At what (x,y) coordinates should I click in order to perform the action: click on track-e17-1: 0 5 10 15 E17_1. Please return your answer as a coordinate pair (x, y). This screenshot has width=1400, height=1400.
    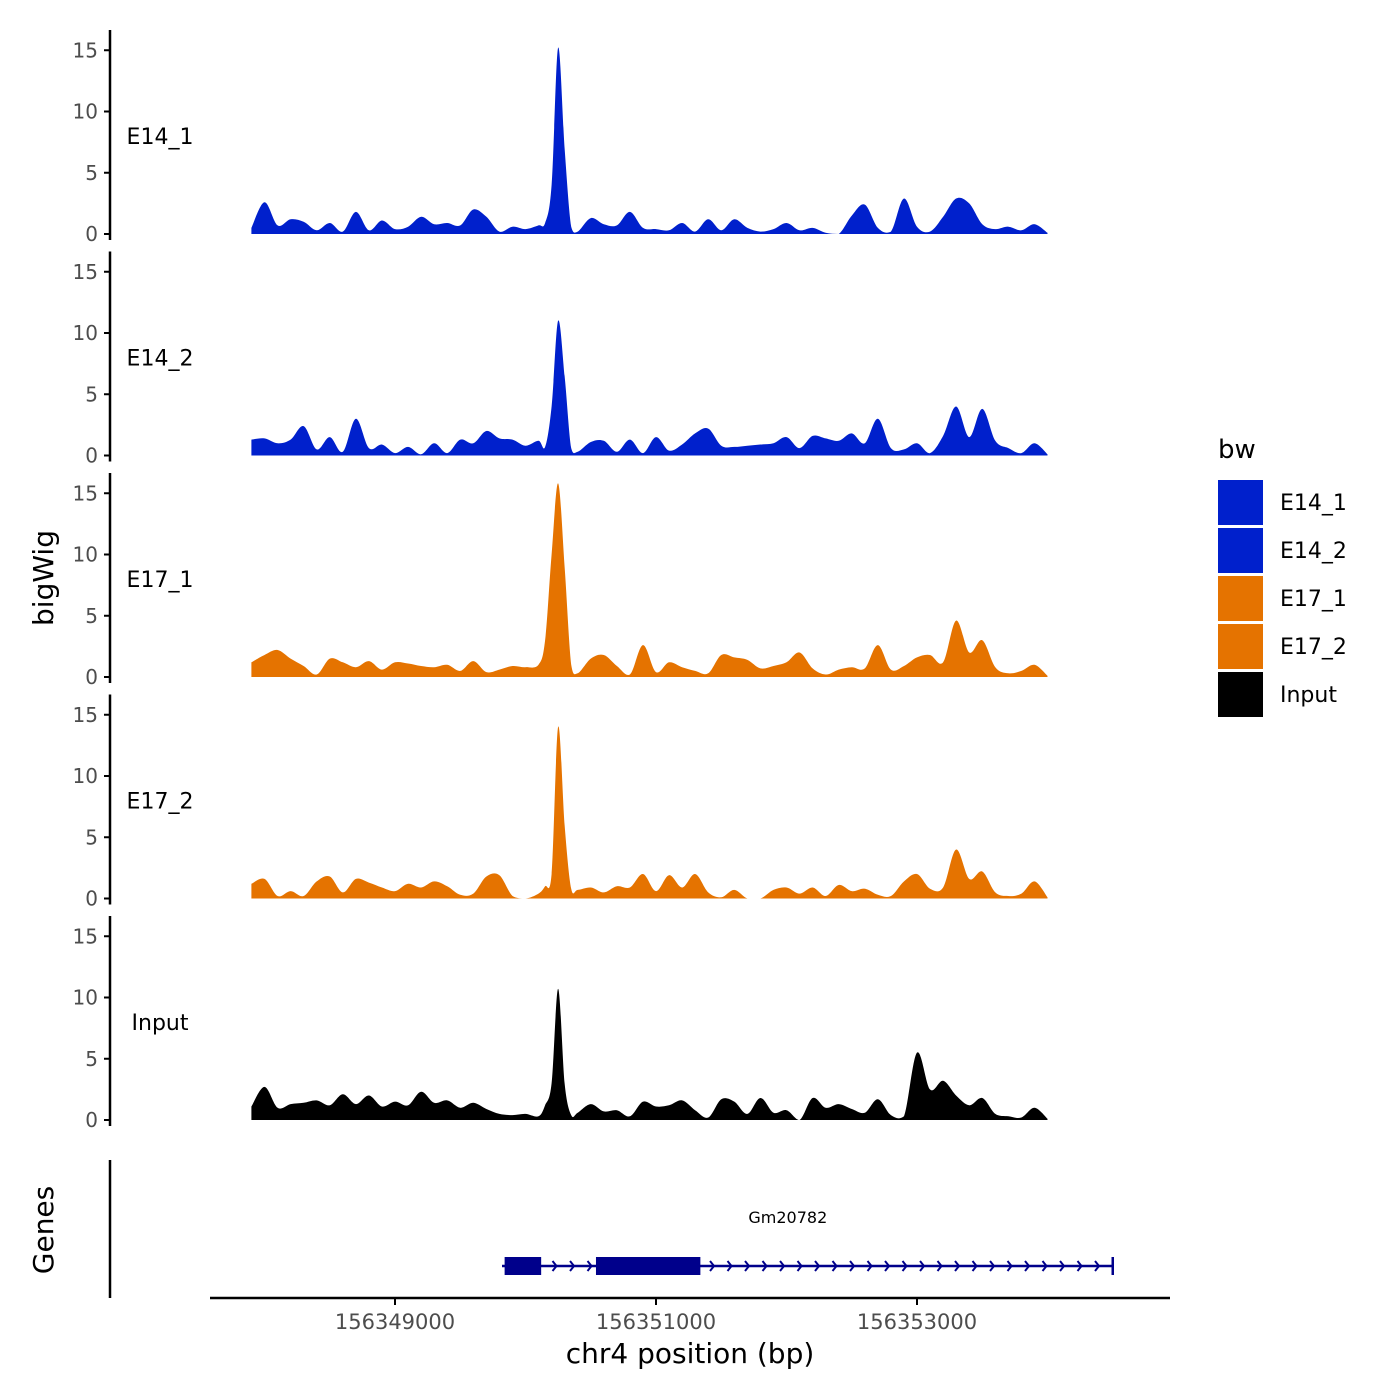
    Looking at the image, I should click on (560, 581).